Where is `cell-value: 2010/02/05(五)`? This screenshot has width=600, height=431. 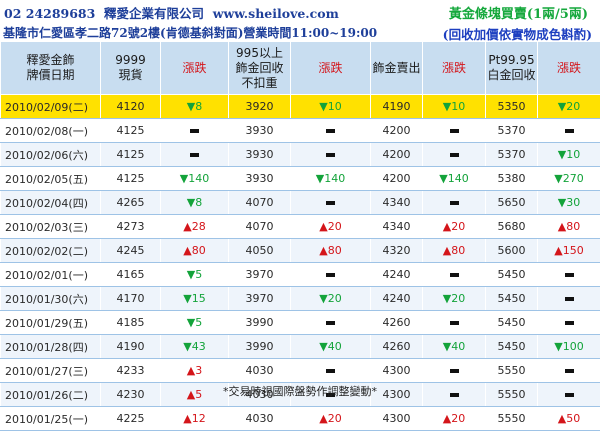 cell-value: 2010/02/05(五) is located at coordinates (46, 179).